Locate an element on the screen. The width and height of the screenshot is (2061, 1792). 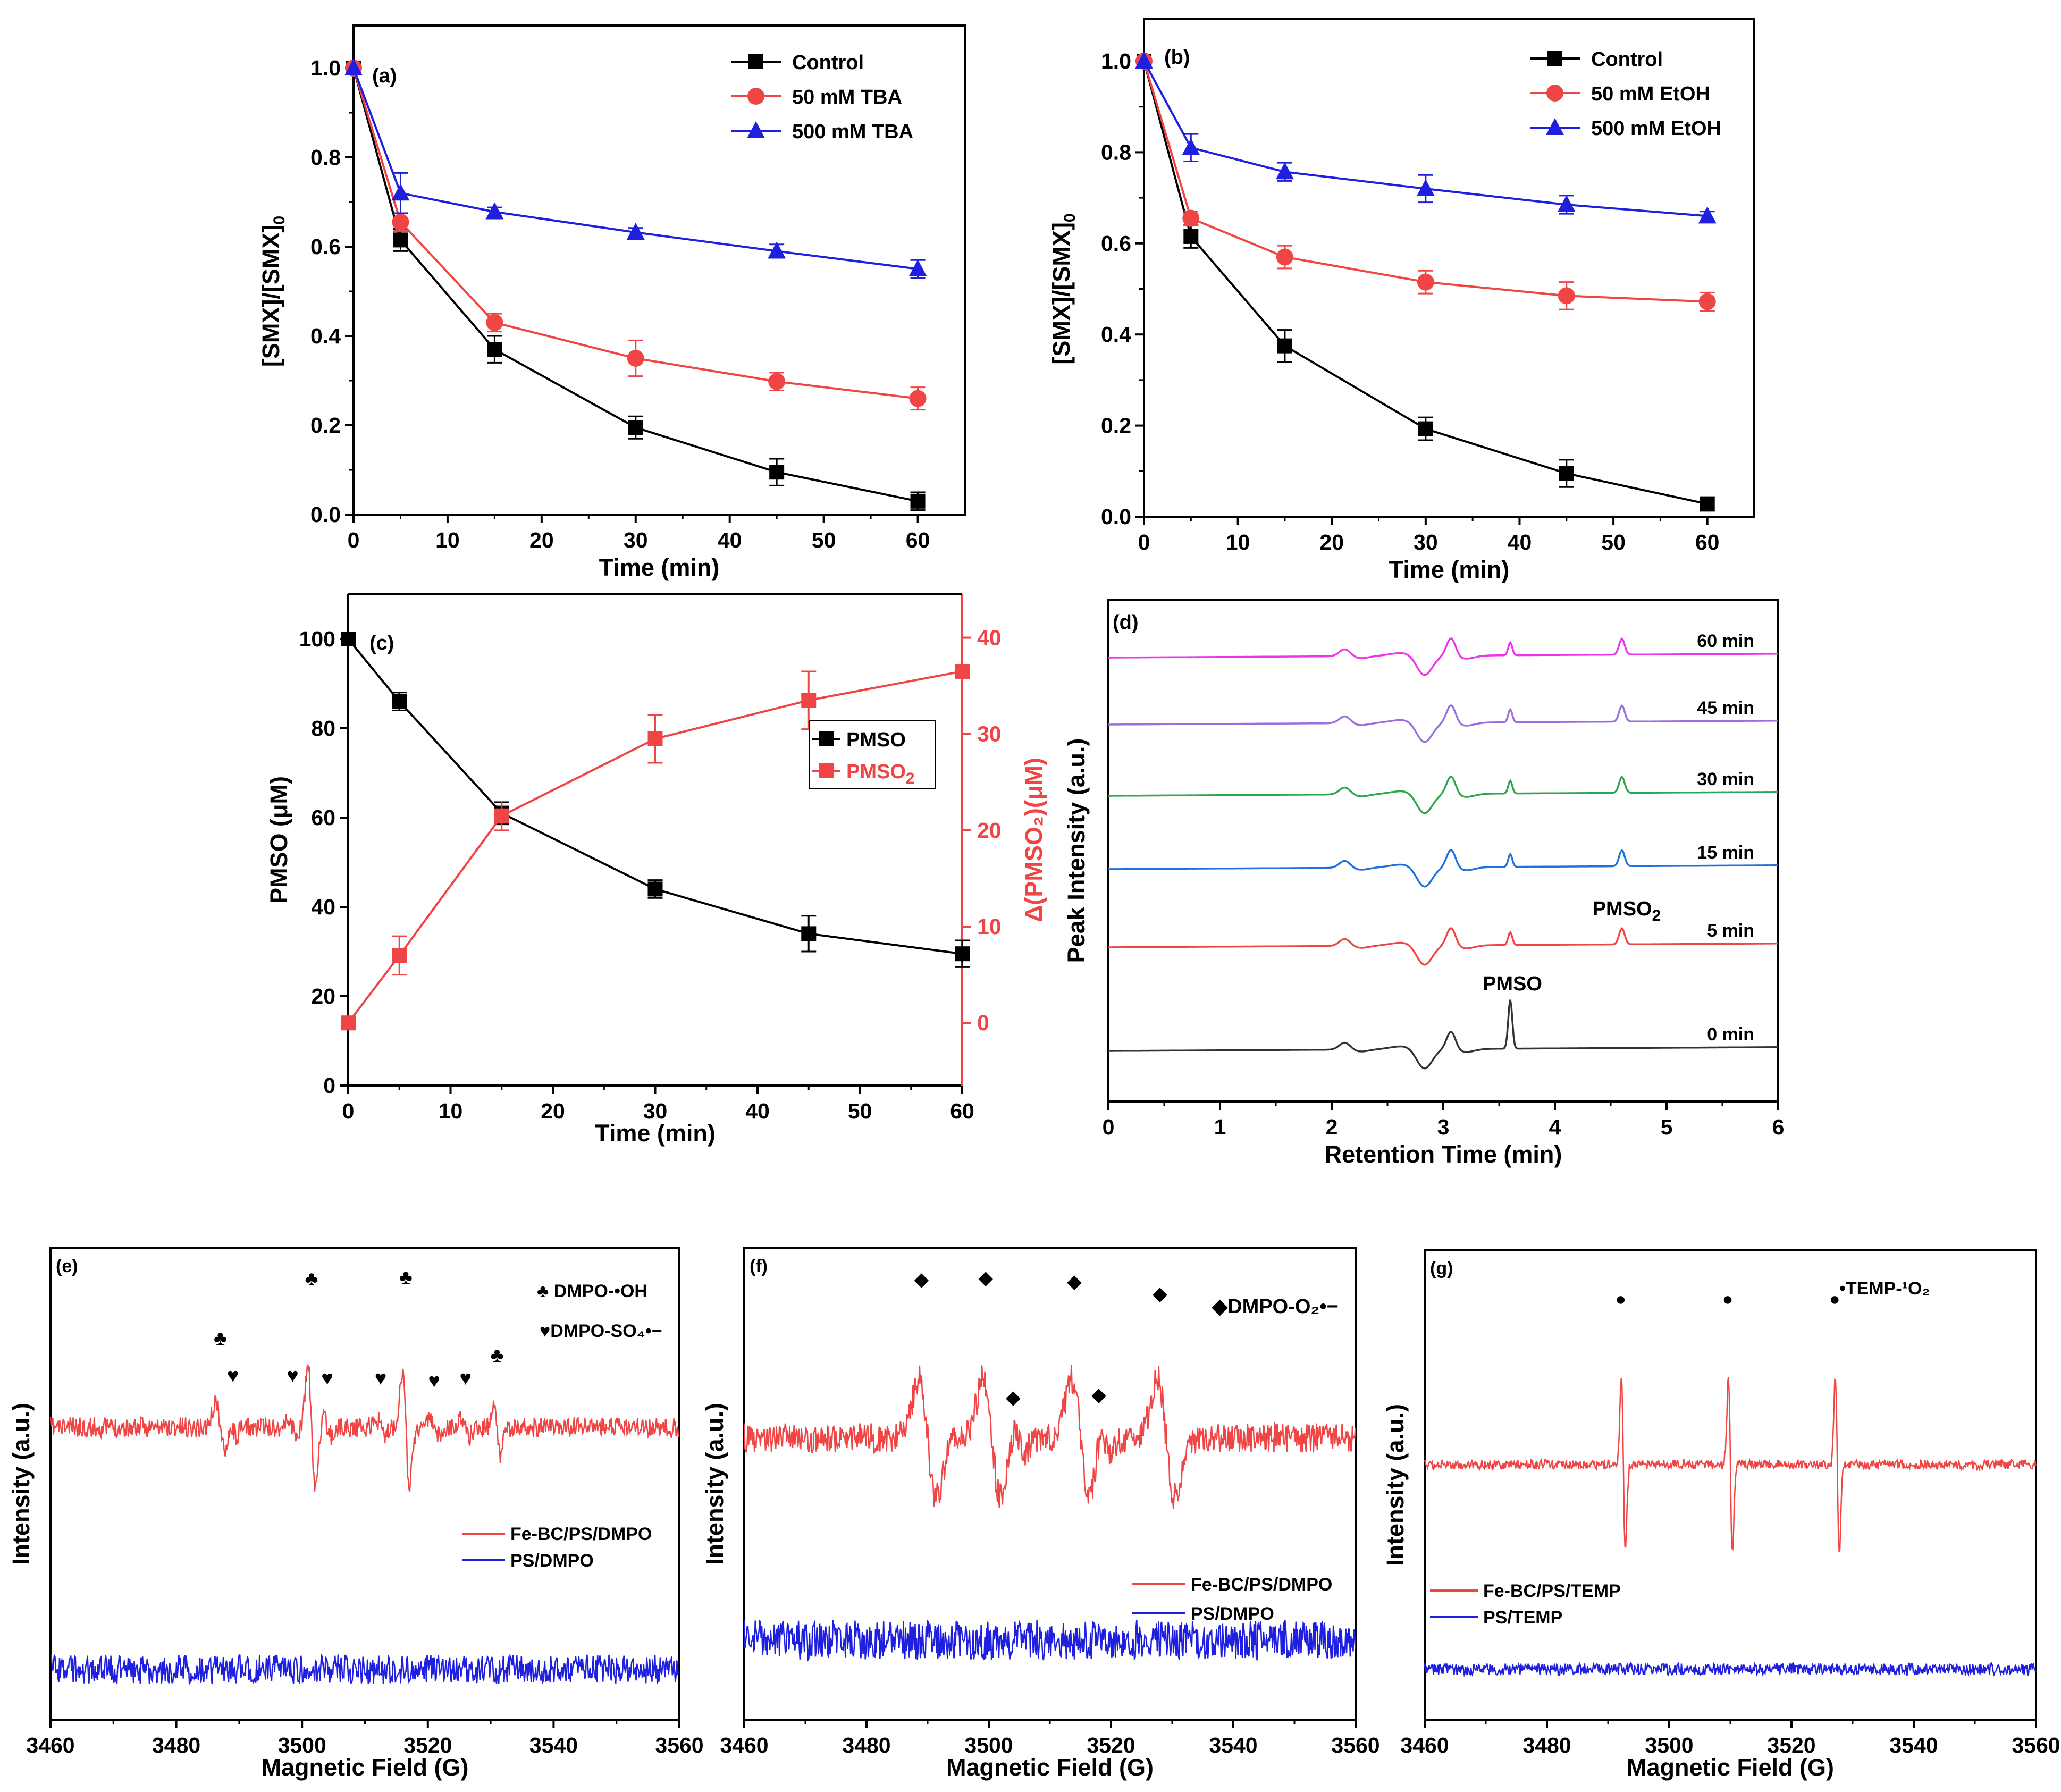
panel-f-xtick-label: 3500 is located at coordinates (989, 1745).